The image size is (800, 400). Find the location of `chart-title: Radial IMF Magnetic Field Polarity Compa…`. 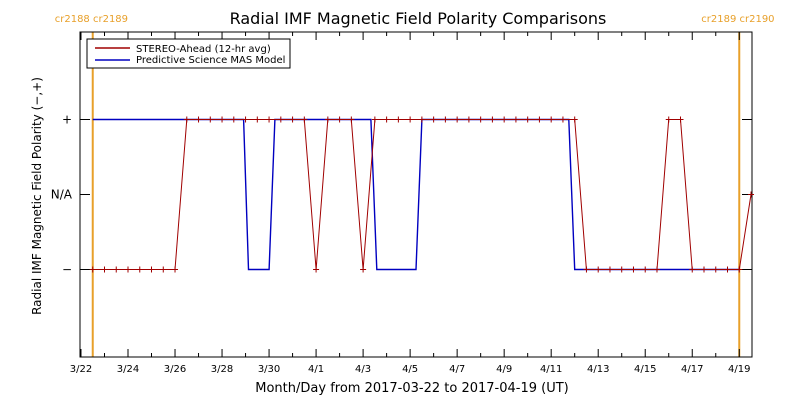

chart-title: Radial IMF Magnetic Field Polarity Compa… is located at coordinates (418, 18).